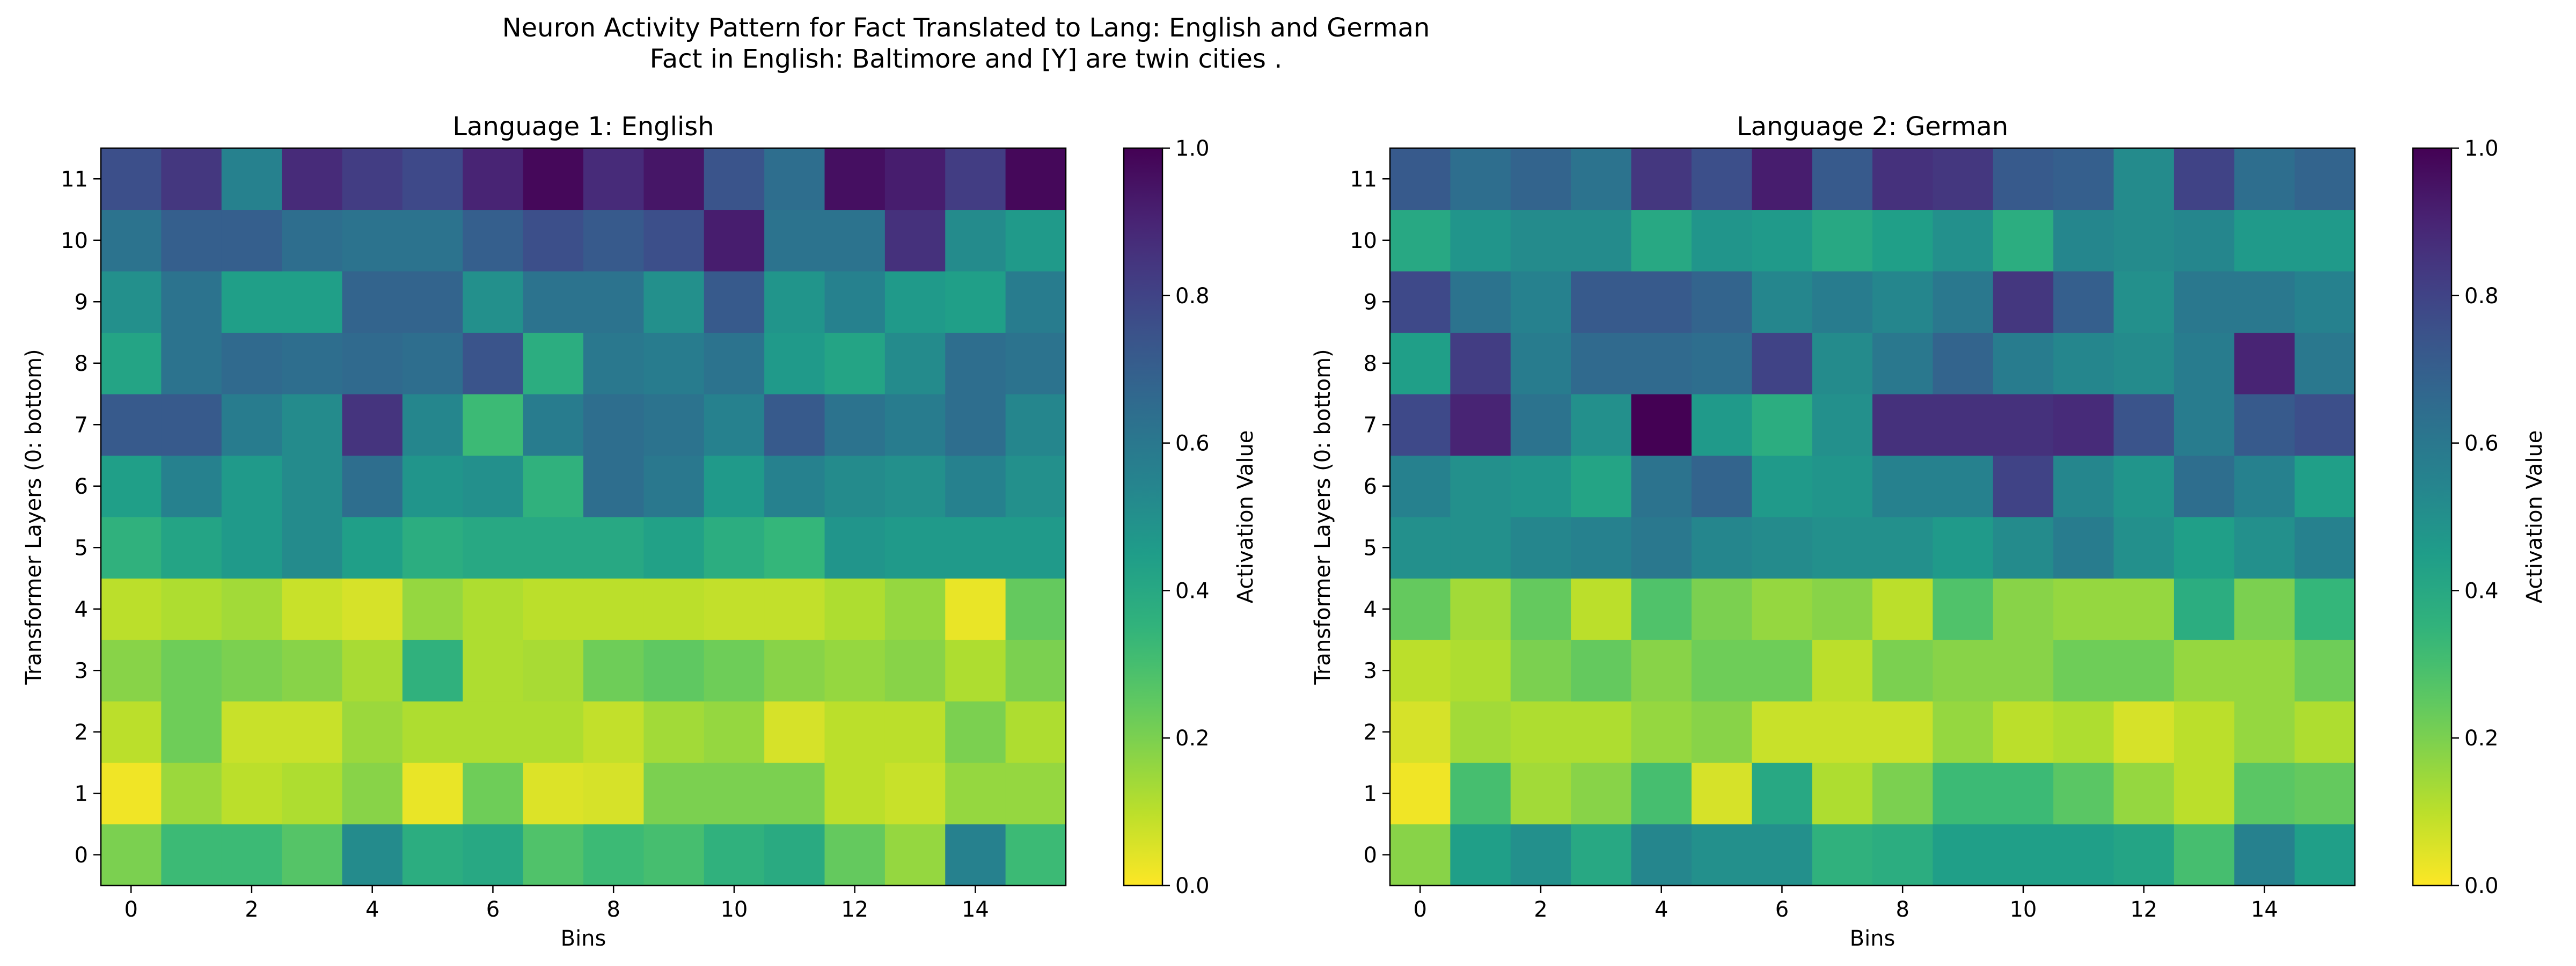  I want to click on colorbar: 0.0 0.2 0.4 0.6 0.8 1.0 Activation Value, so click(2479, 517).